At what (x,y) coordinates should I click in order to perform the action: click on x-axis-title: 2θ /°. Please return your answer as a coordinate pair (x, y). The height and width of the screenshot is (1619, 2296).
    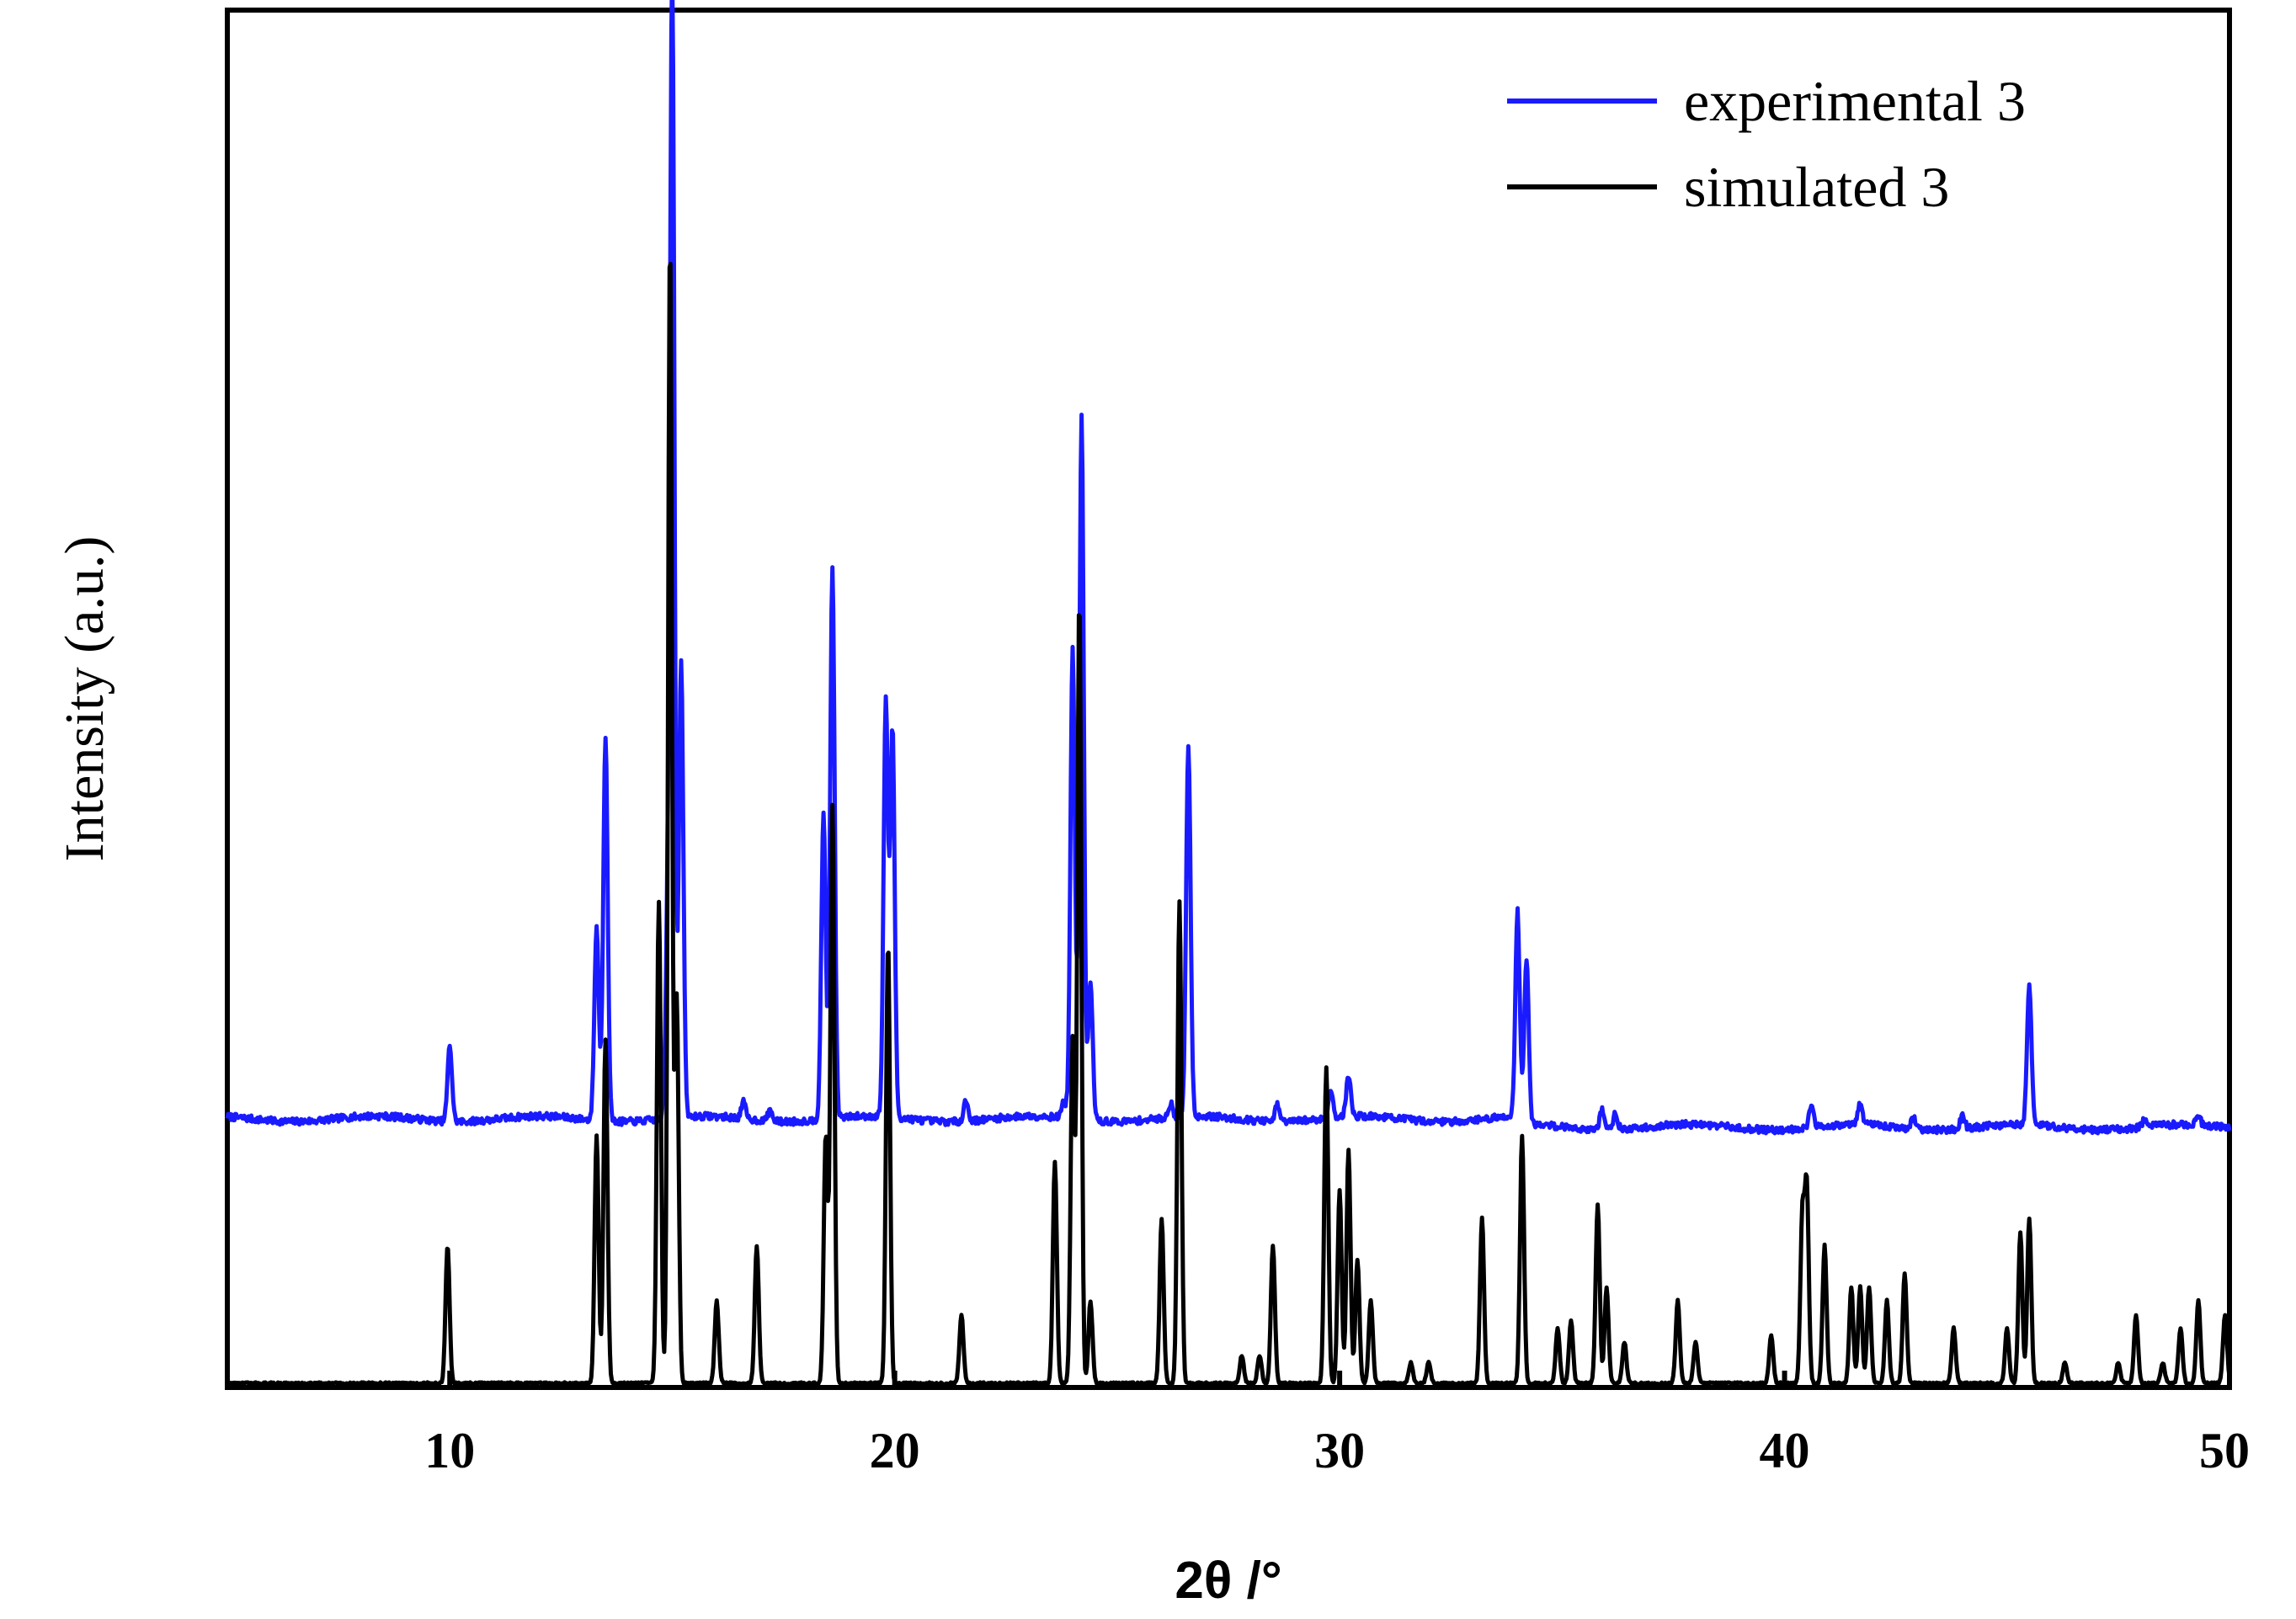
    Looking at the image, I should click on (1228, 1581).